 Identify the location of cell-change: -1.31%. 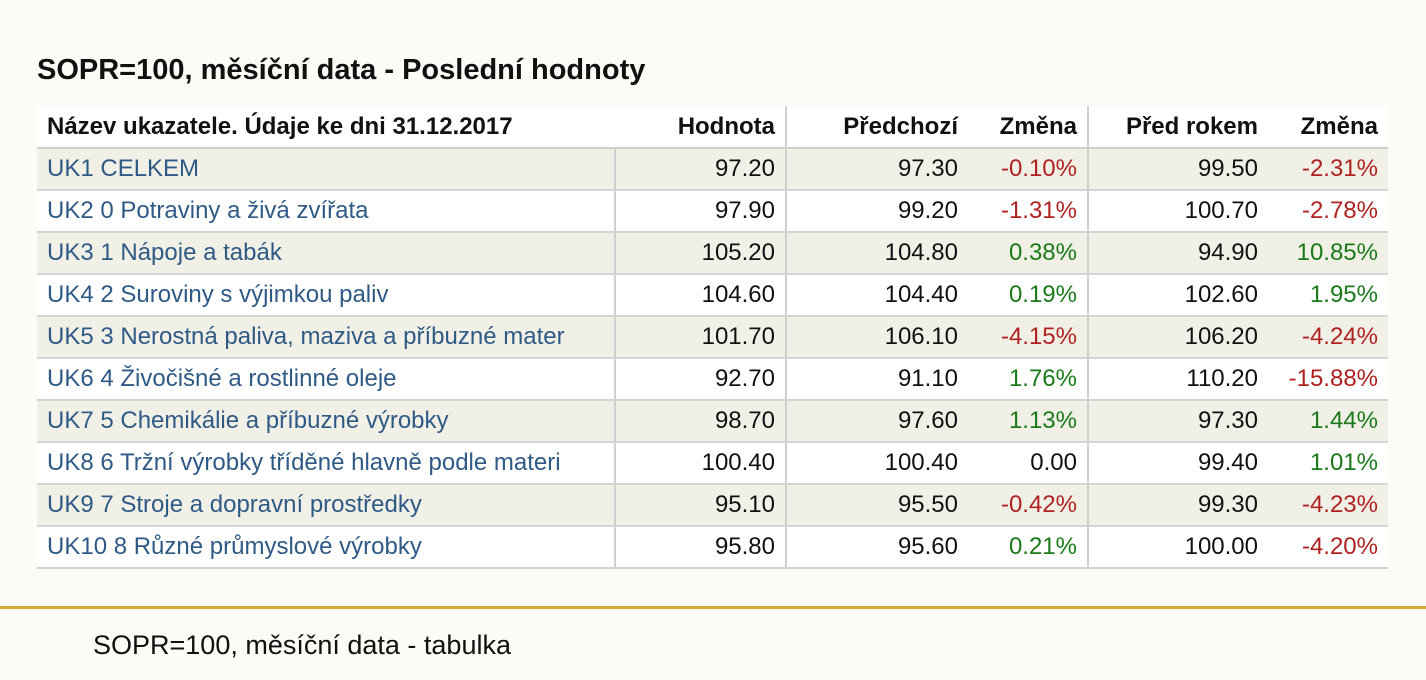
(1028, 211).